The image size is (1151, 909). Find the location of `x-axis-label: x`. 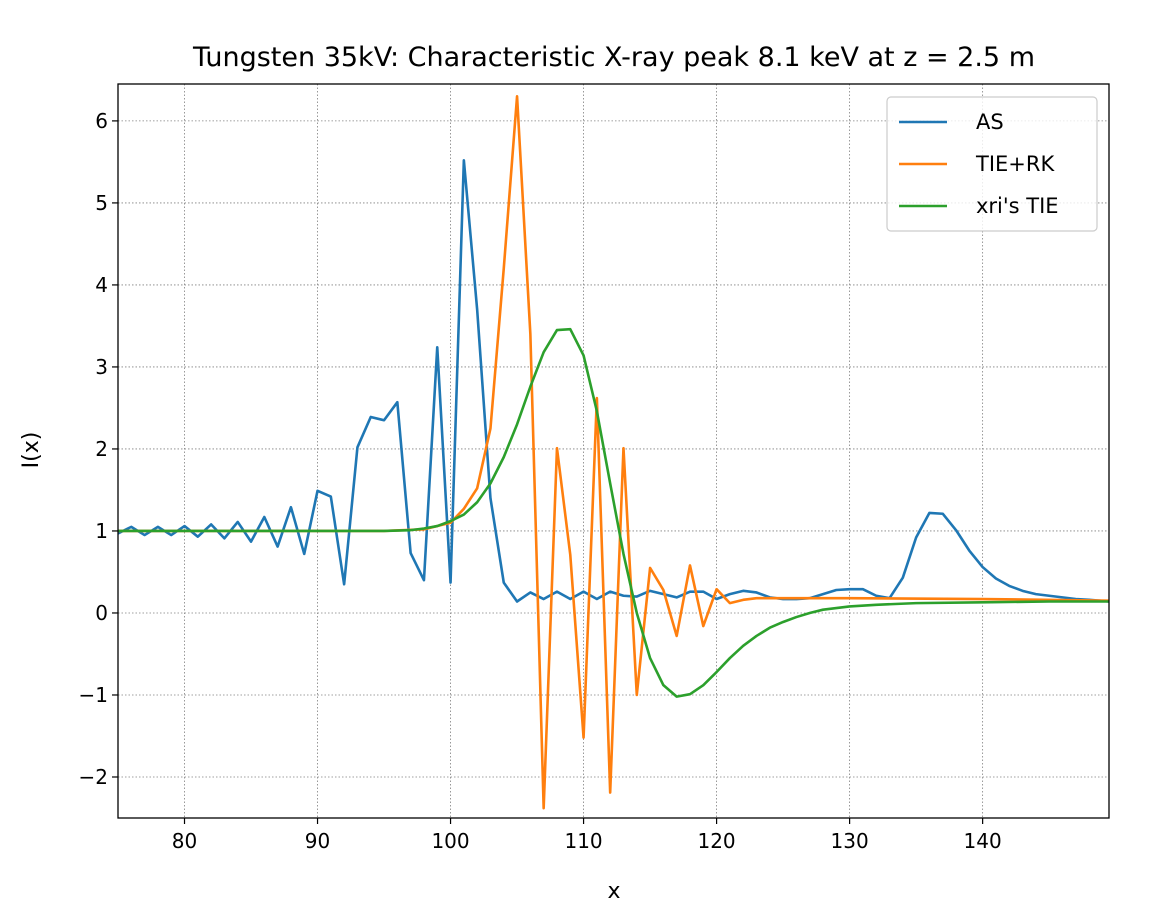

x-axis-label: x is located at coordinates (613, 891).